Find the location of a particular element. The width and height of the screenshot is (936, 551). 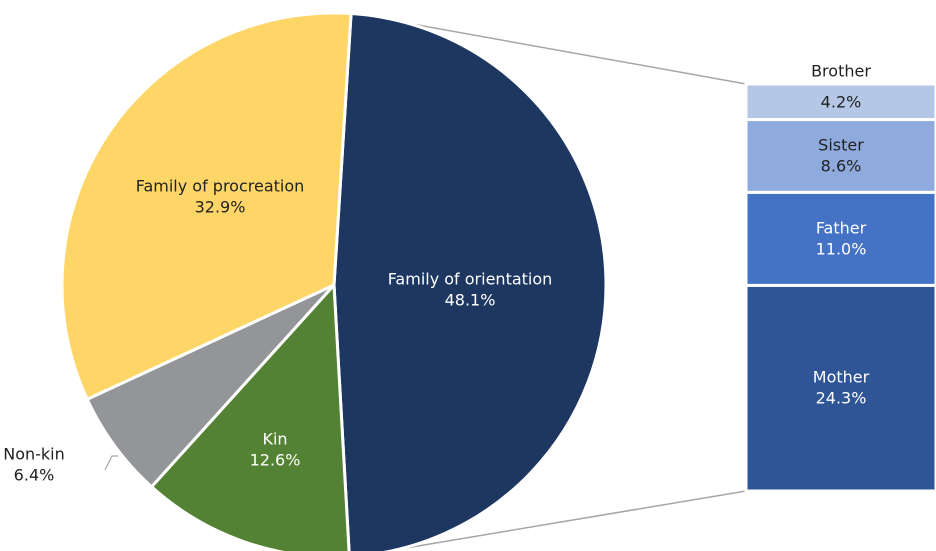

segment-label: Mother is located at coordinates (841, 377).